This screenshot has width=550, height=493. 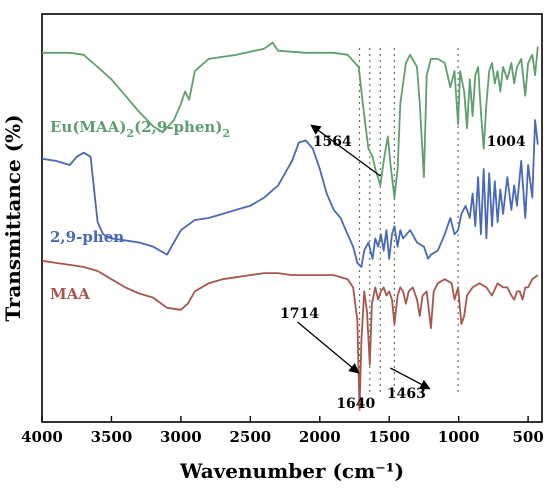 What do you see at coordinates (178, 127) in the screenshot?
I see `series-label-eu-mid: (2,9-phen)` at bounding box center [178, 127].